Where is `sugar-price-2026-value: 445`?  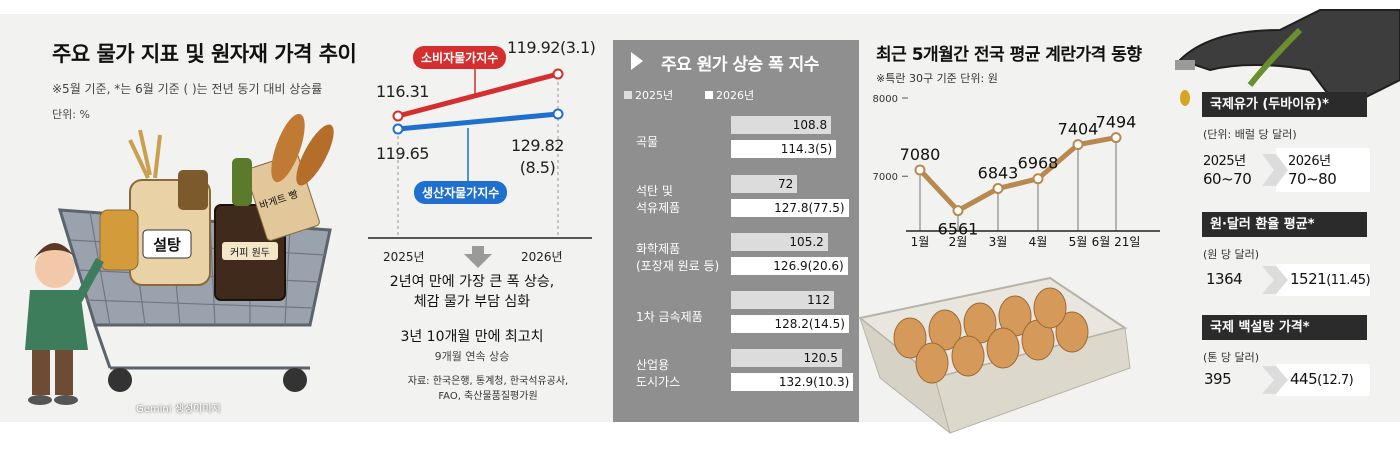
sugar-price-2026-value: 445 is located at coordinates (1304, 379).